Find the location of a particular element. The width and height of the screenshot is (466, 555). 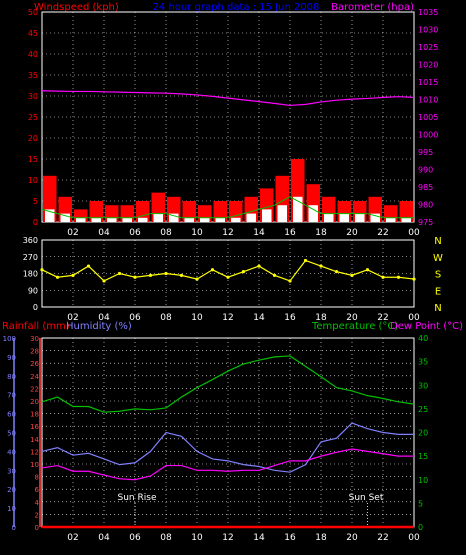

temp-x-tick-label: 06 is located at coordinates (135, 538).